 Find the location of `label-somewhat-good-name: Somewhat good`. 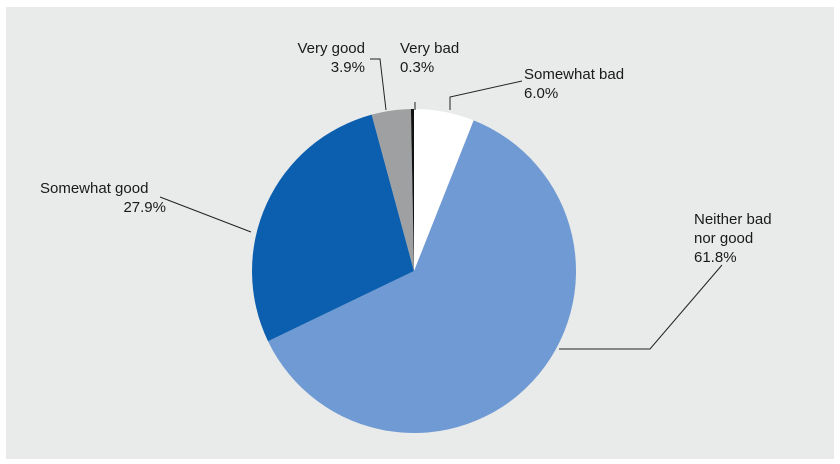

label-somewhat-good-name: Somewhat good is located at coordinates (94, 188).